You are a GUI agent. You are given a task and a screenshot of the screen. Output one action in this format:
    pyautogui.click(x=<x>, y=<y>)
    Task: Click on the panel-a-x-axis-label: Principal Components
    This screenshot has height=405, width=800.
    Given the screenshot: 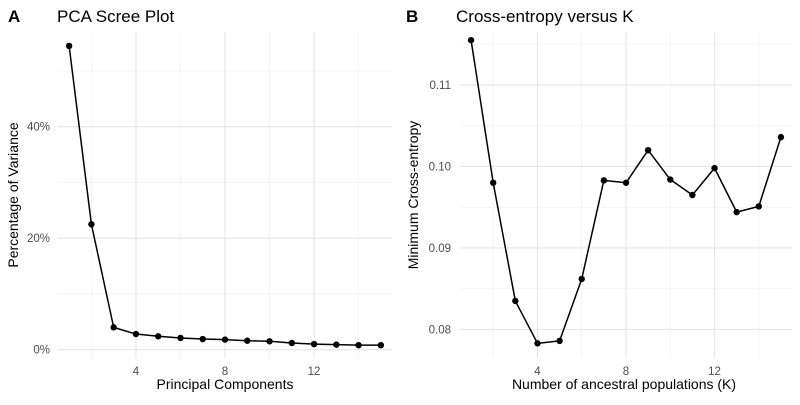 What is the action you would take?
    pyautogui.click(x=225, y=384)
    